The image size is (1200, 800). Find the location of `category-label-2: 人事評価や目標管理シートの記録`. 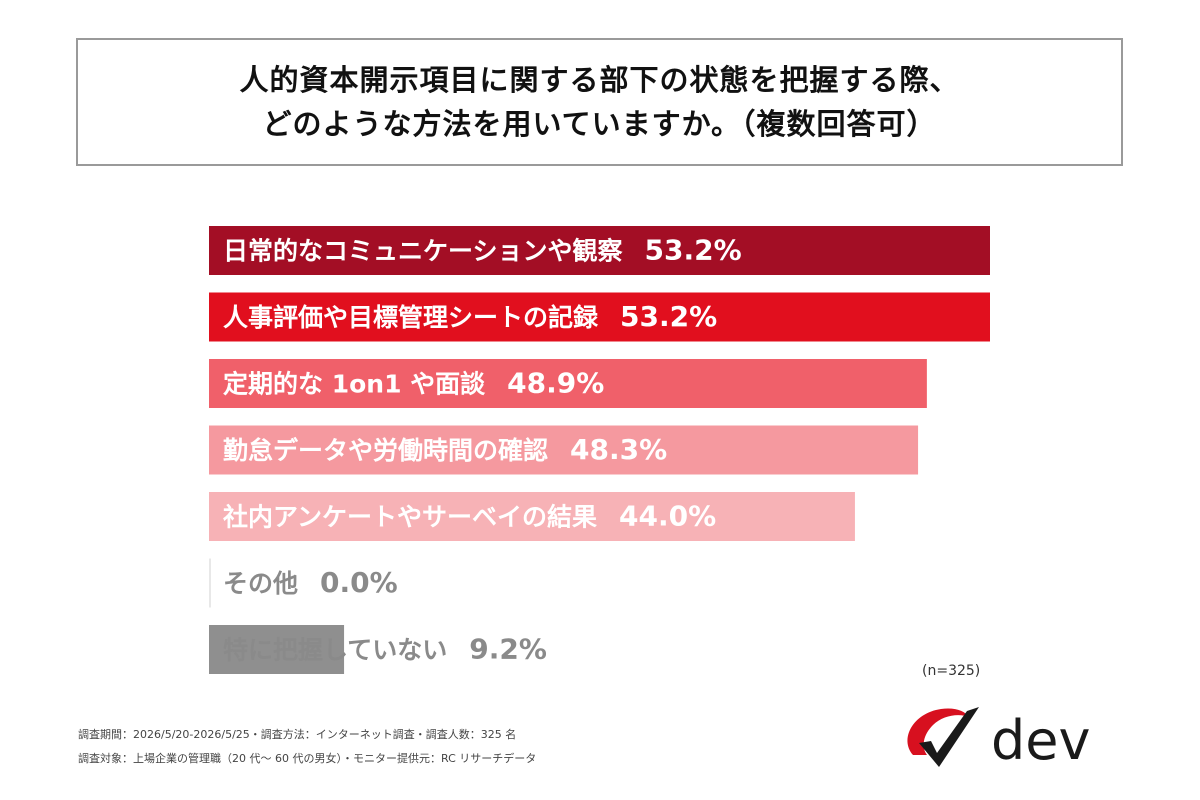

category-label-2: 人事評価や目標管理シートの記録 is located at coordinates (411, 317).